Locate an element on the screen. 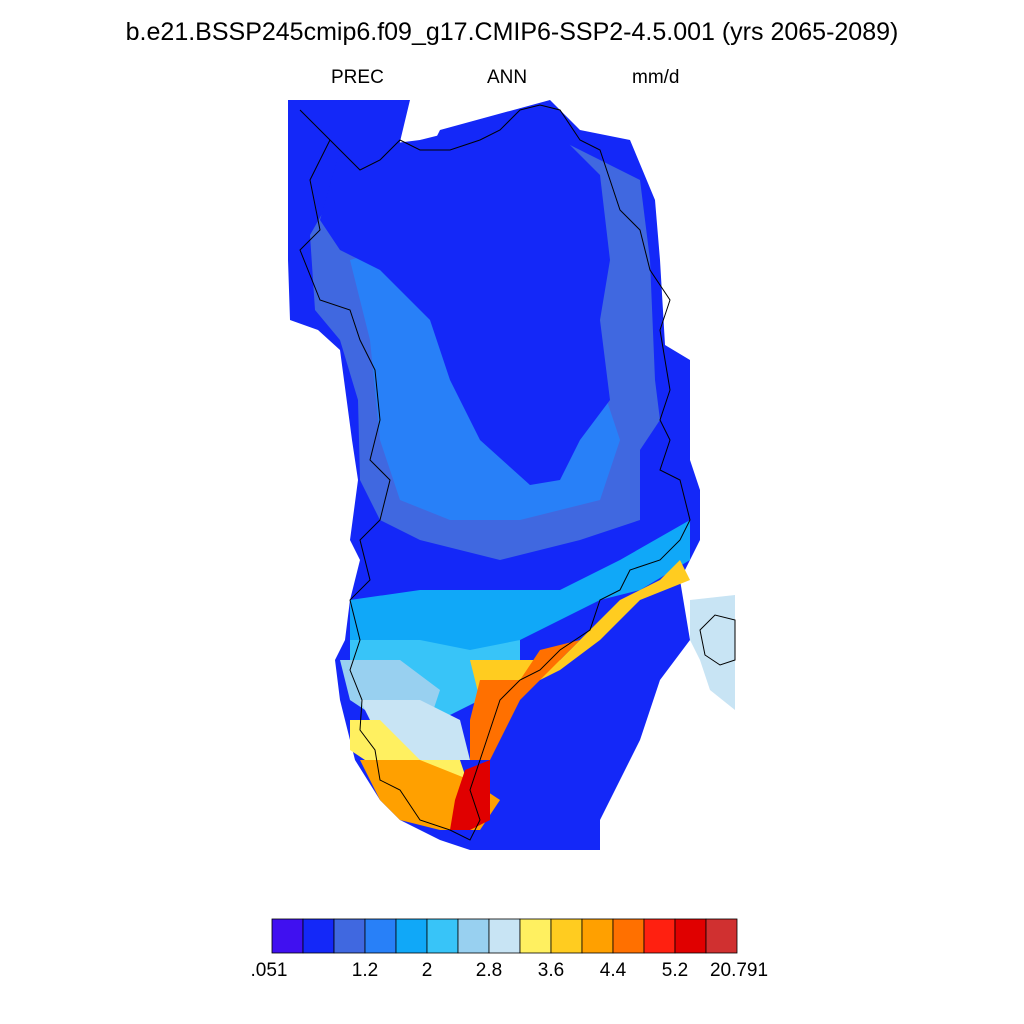  colorbar-label-6: 4.4 is located at coordinates (613, 970).